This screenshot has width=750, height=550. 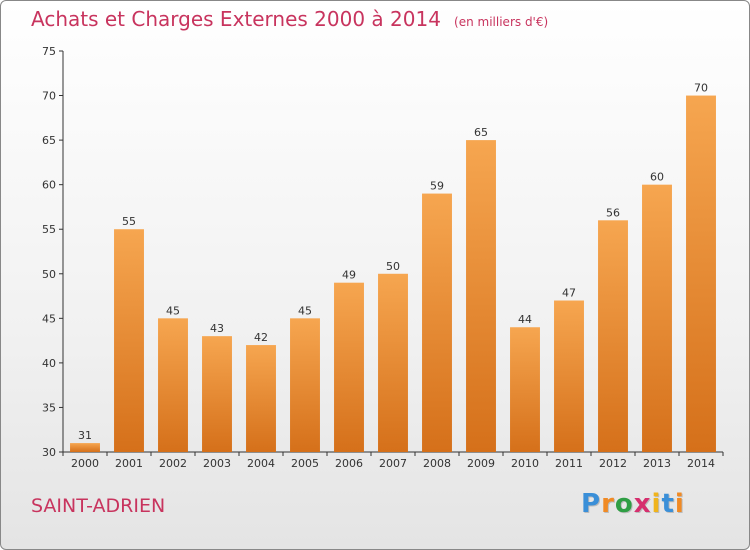 What do you see at coordinates (501, 22) in the screenshot?
I see `chart-subtitle: (en milliers d'€)` at bounding box center [501, 22].